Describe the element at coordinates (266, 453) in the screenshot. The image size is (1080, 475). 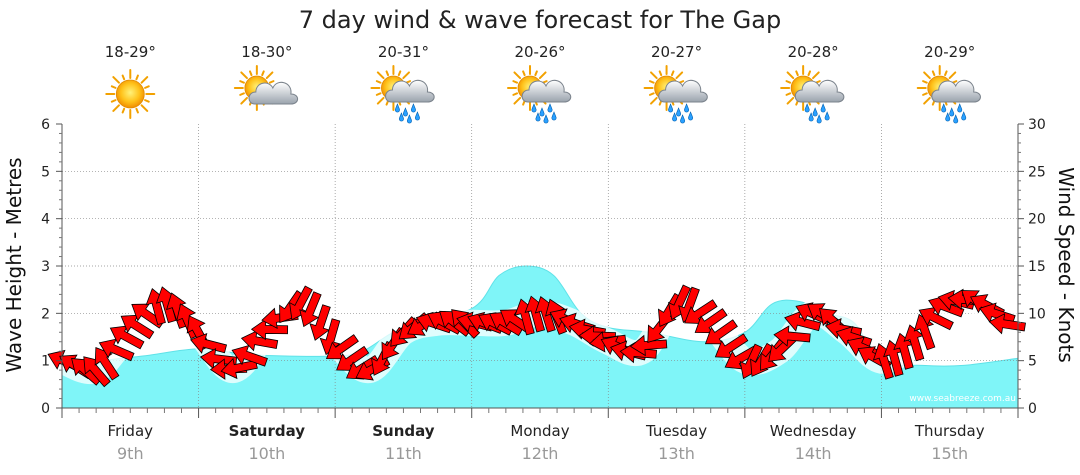
I see `day-date-label: 10th` at that location.